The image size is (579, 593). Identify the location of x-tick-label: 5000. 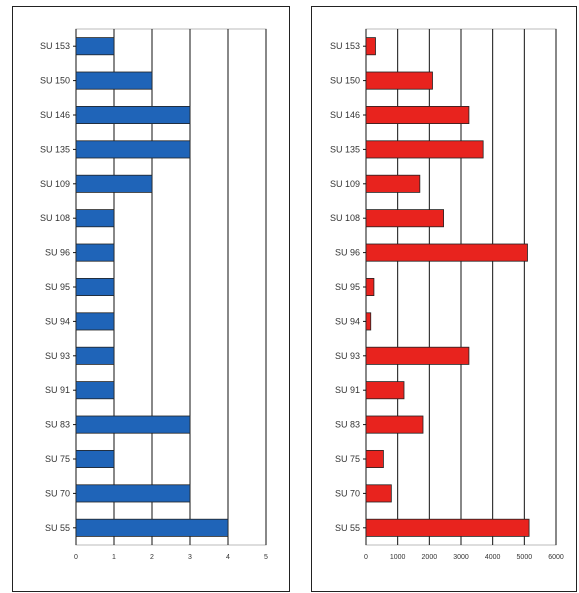
(525, 557).